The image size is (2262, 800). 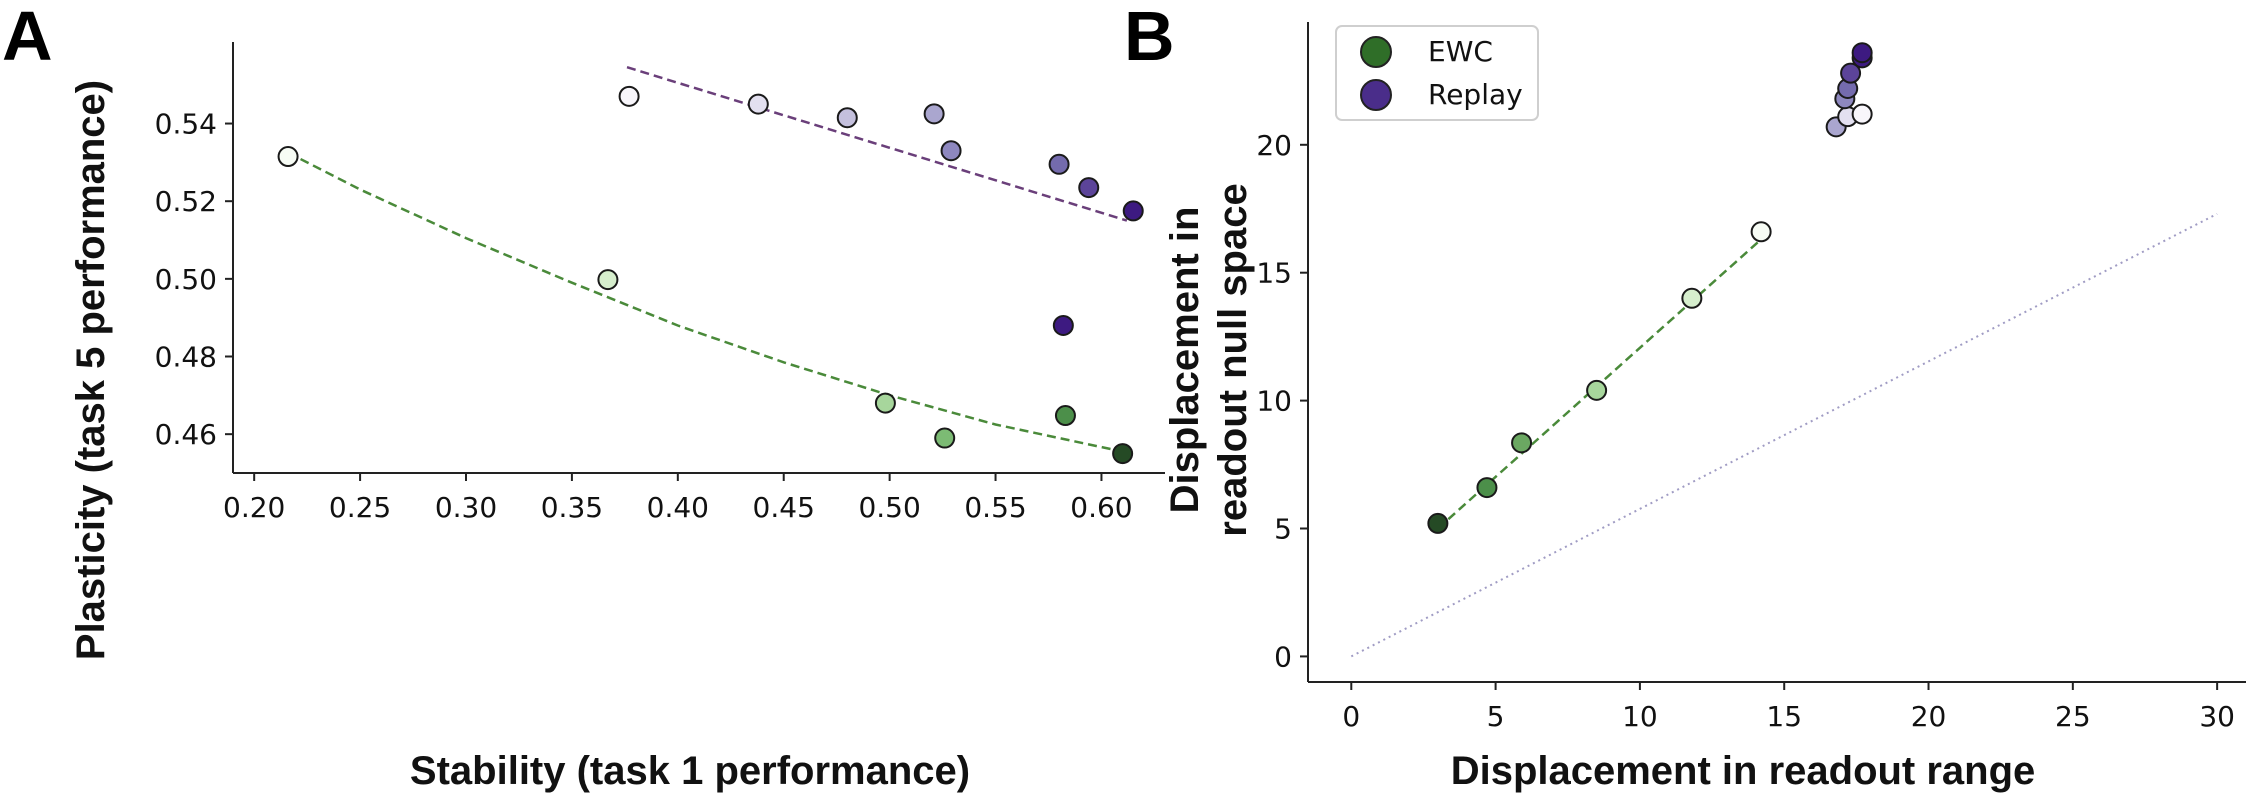 What do you see at coordinates (2073, 716) in the screenshot?
I see `x-tick-label: 25` at bounding box center [2073, 716].